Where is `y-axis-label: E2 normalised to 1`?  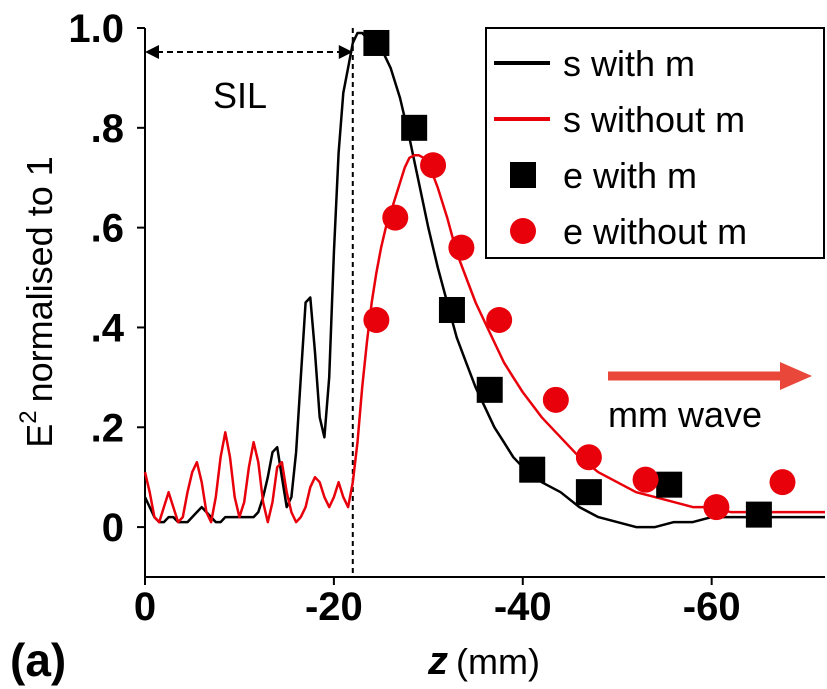
y-axis-label: E2 normalised to 1 is located at coordinates (37, 302).